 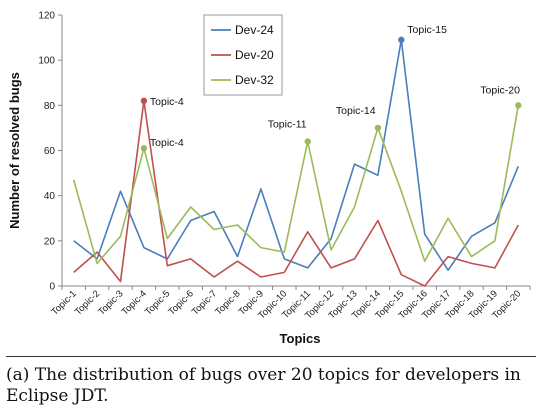 I want to click on legend-label: Dev-24, so click(x=254, y=30).